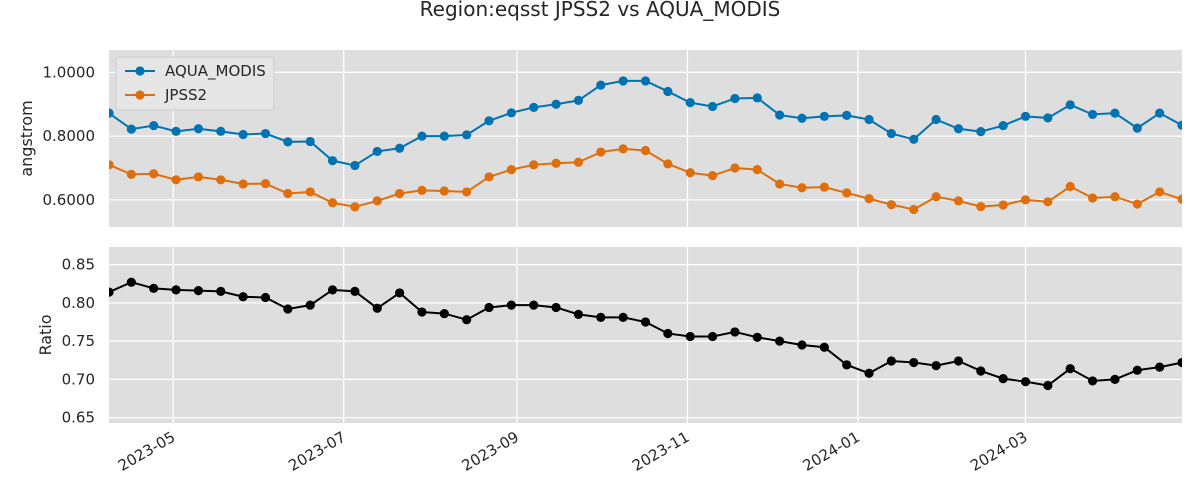  What do you see at coordinates (78, 418) in the screenshot?
I see `y-tick-label: 0.65` at bounding box center [78, 418].